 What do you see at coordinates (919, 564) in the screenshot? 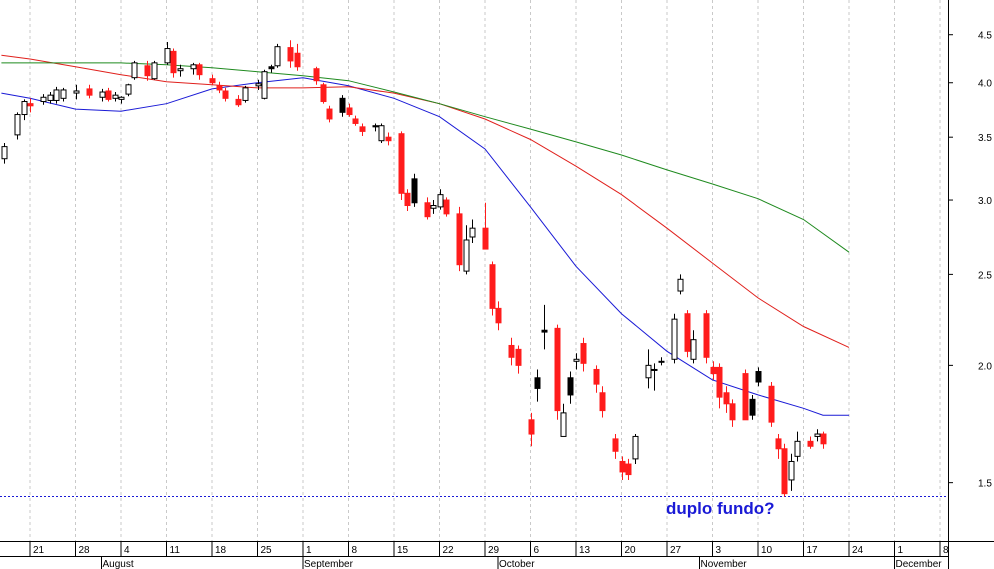
I see `month-label: December` at bounding box center [919, 564].